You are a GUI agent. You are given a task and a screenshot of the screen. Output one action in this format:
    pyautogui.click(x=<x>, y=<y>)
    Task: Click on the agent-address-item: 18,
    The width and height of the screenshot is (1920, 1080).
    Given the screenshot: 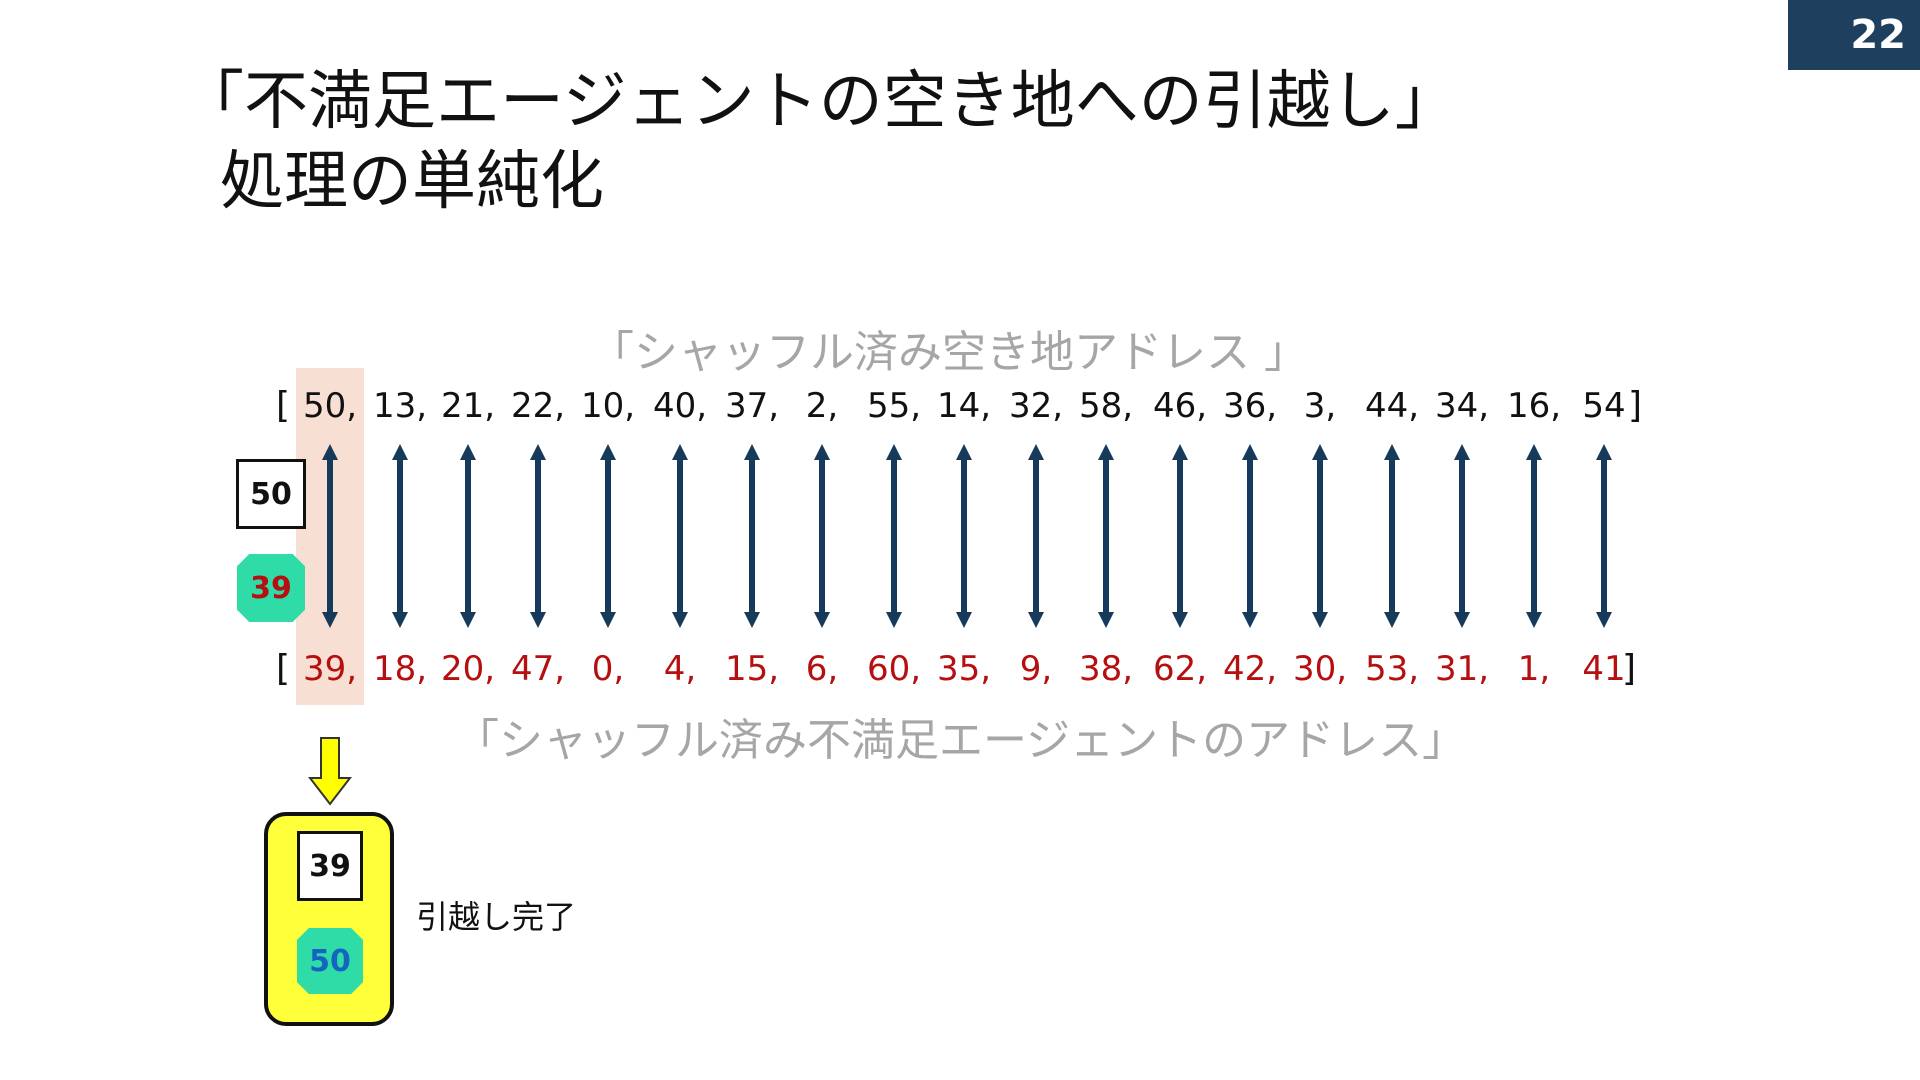 What is the action you would take?
    pyautogui.click(x=400, y=669)
    